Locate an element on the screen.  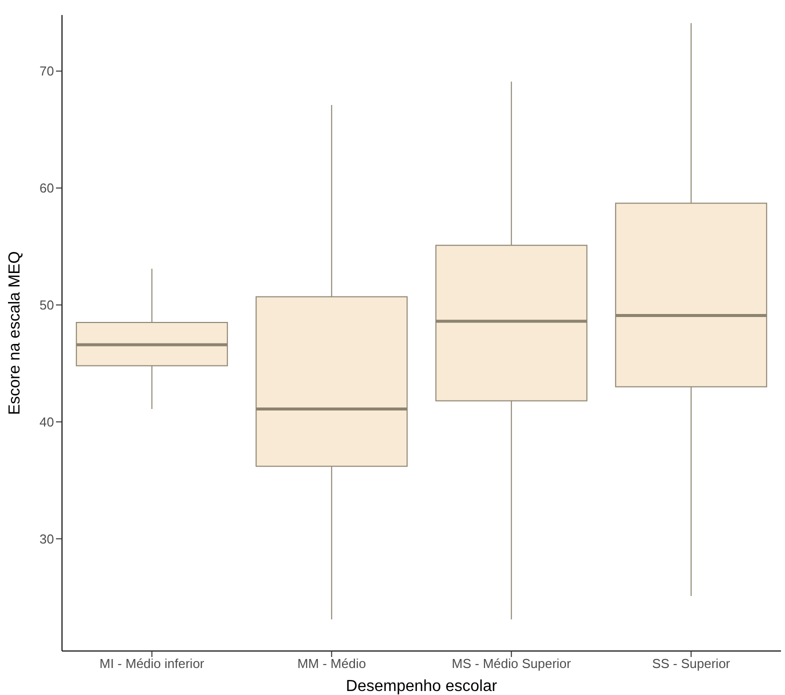
x-axis-title: Desempenho escolar is located at coordinates (422, 686).